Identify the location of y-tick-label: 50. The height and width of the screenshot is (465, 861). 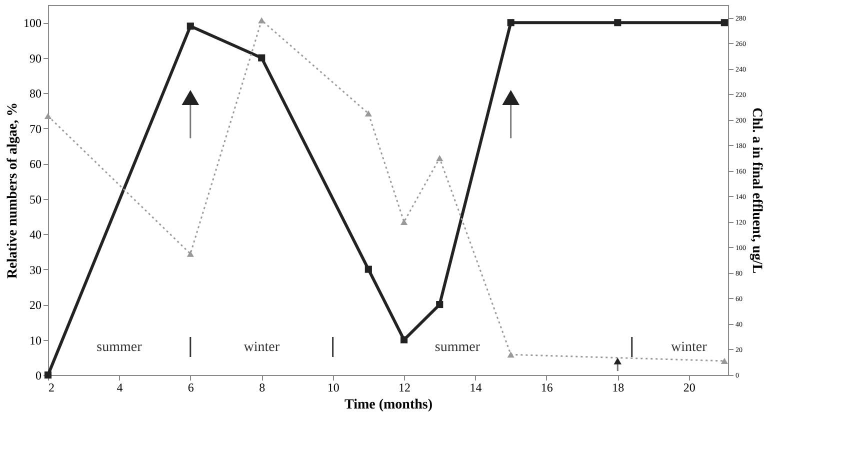
(36, 199).